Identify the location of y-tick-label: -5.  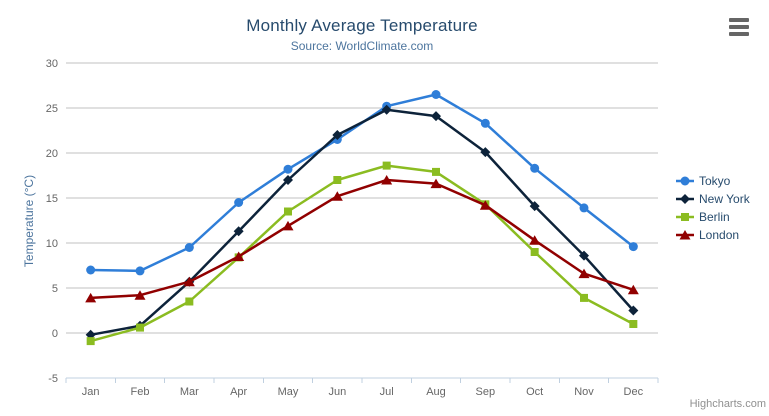
(53, 379).